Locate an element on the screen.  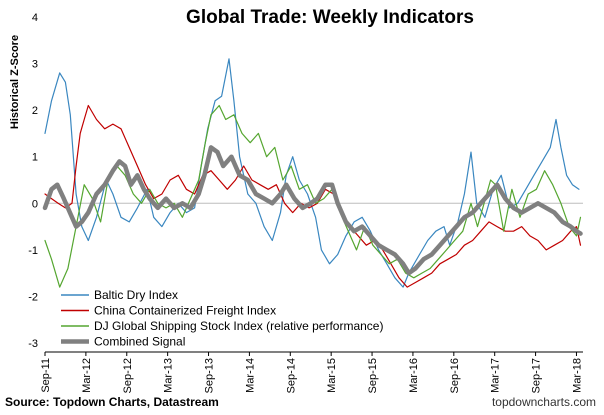
legend-label: Combined Signal is located at coordinates (139, 342).